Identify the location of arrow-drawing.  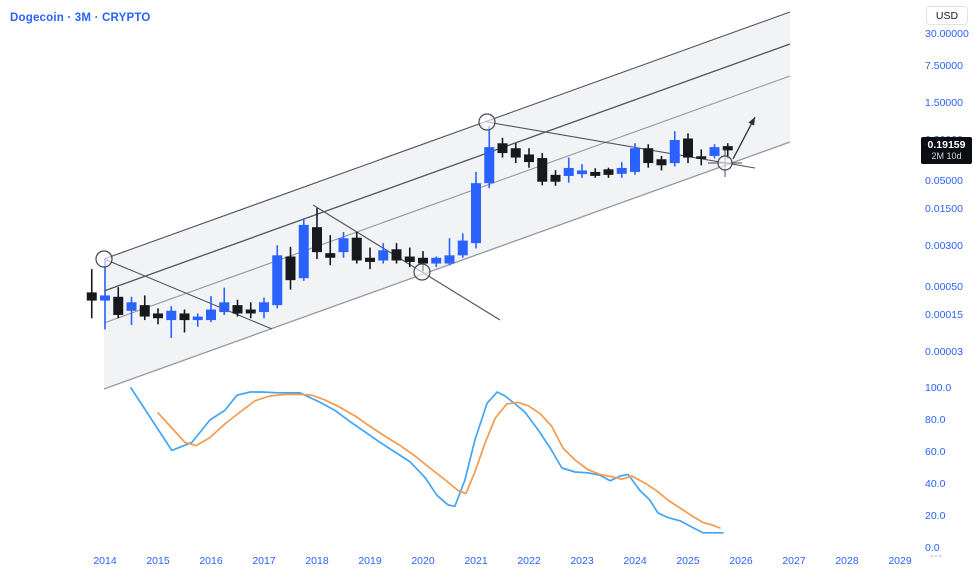
(744, 138).